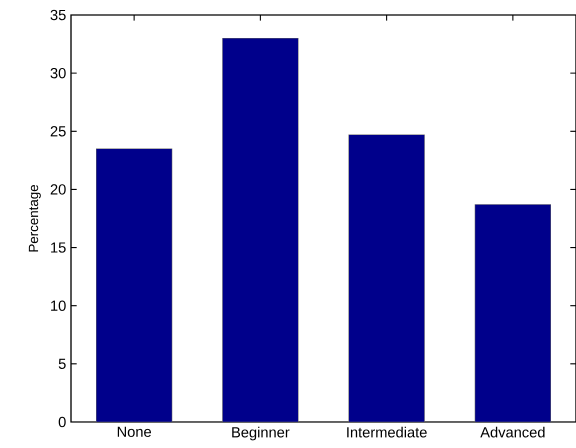  I want to click on x-tick-label: Intermediate, so click(387, 432).